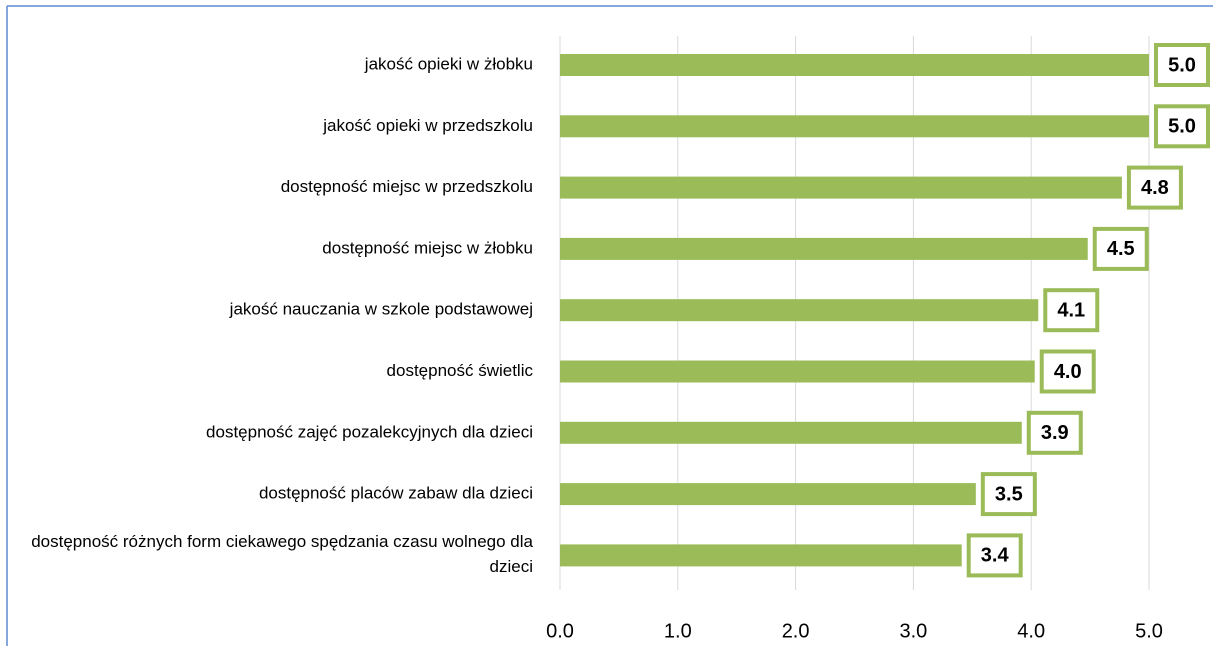  What do you see at coordinates (460, 370) in the screenshot?
I see `y-tick-label: dostępność świetlic` at bounding box center [460, 370].